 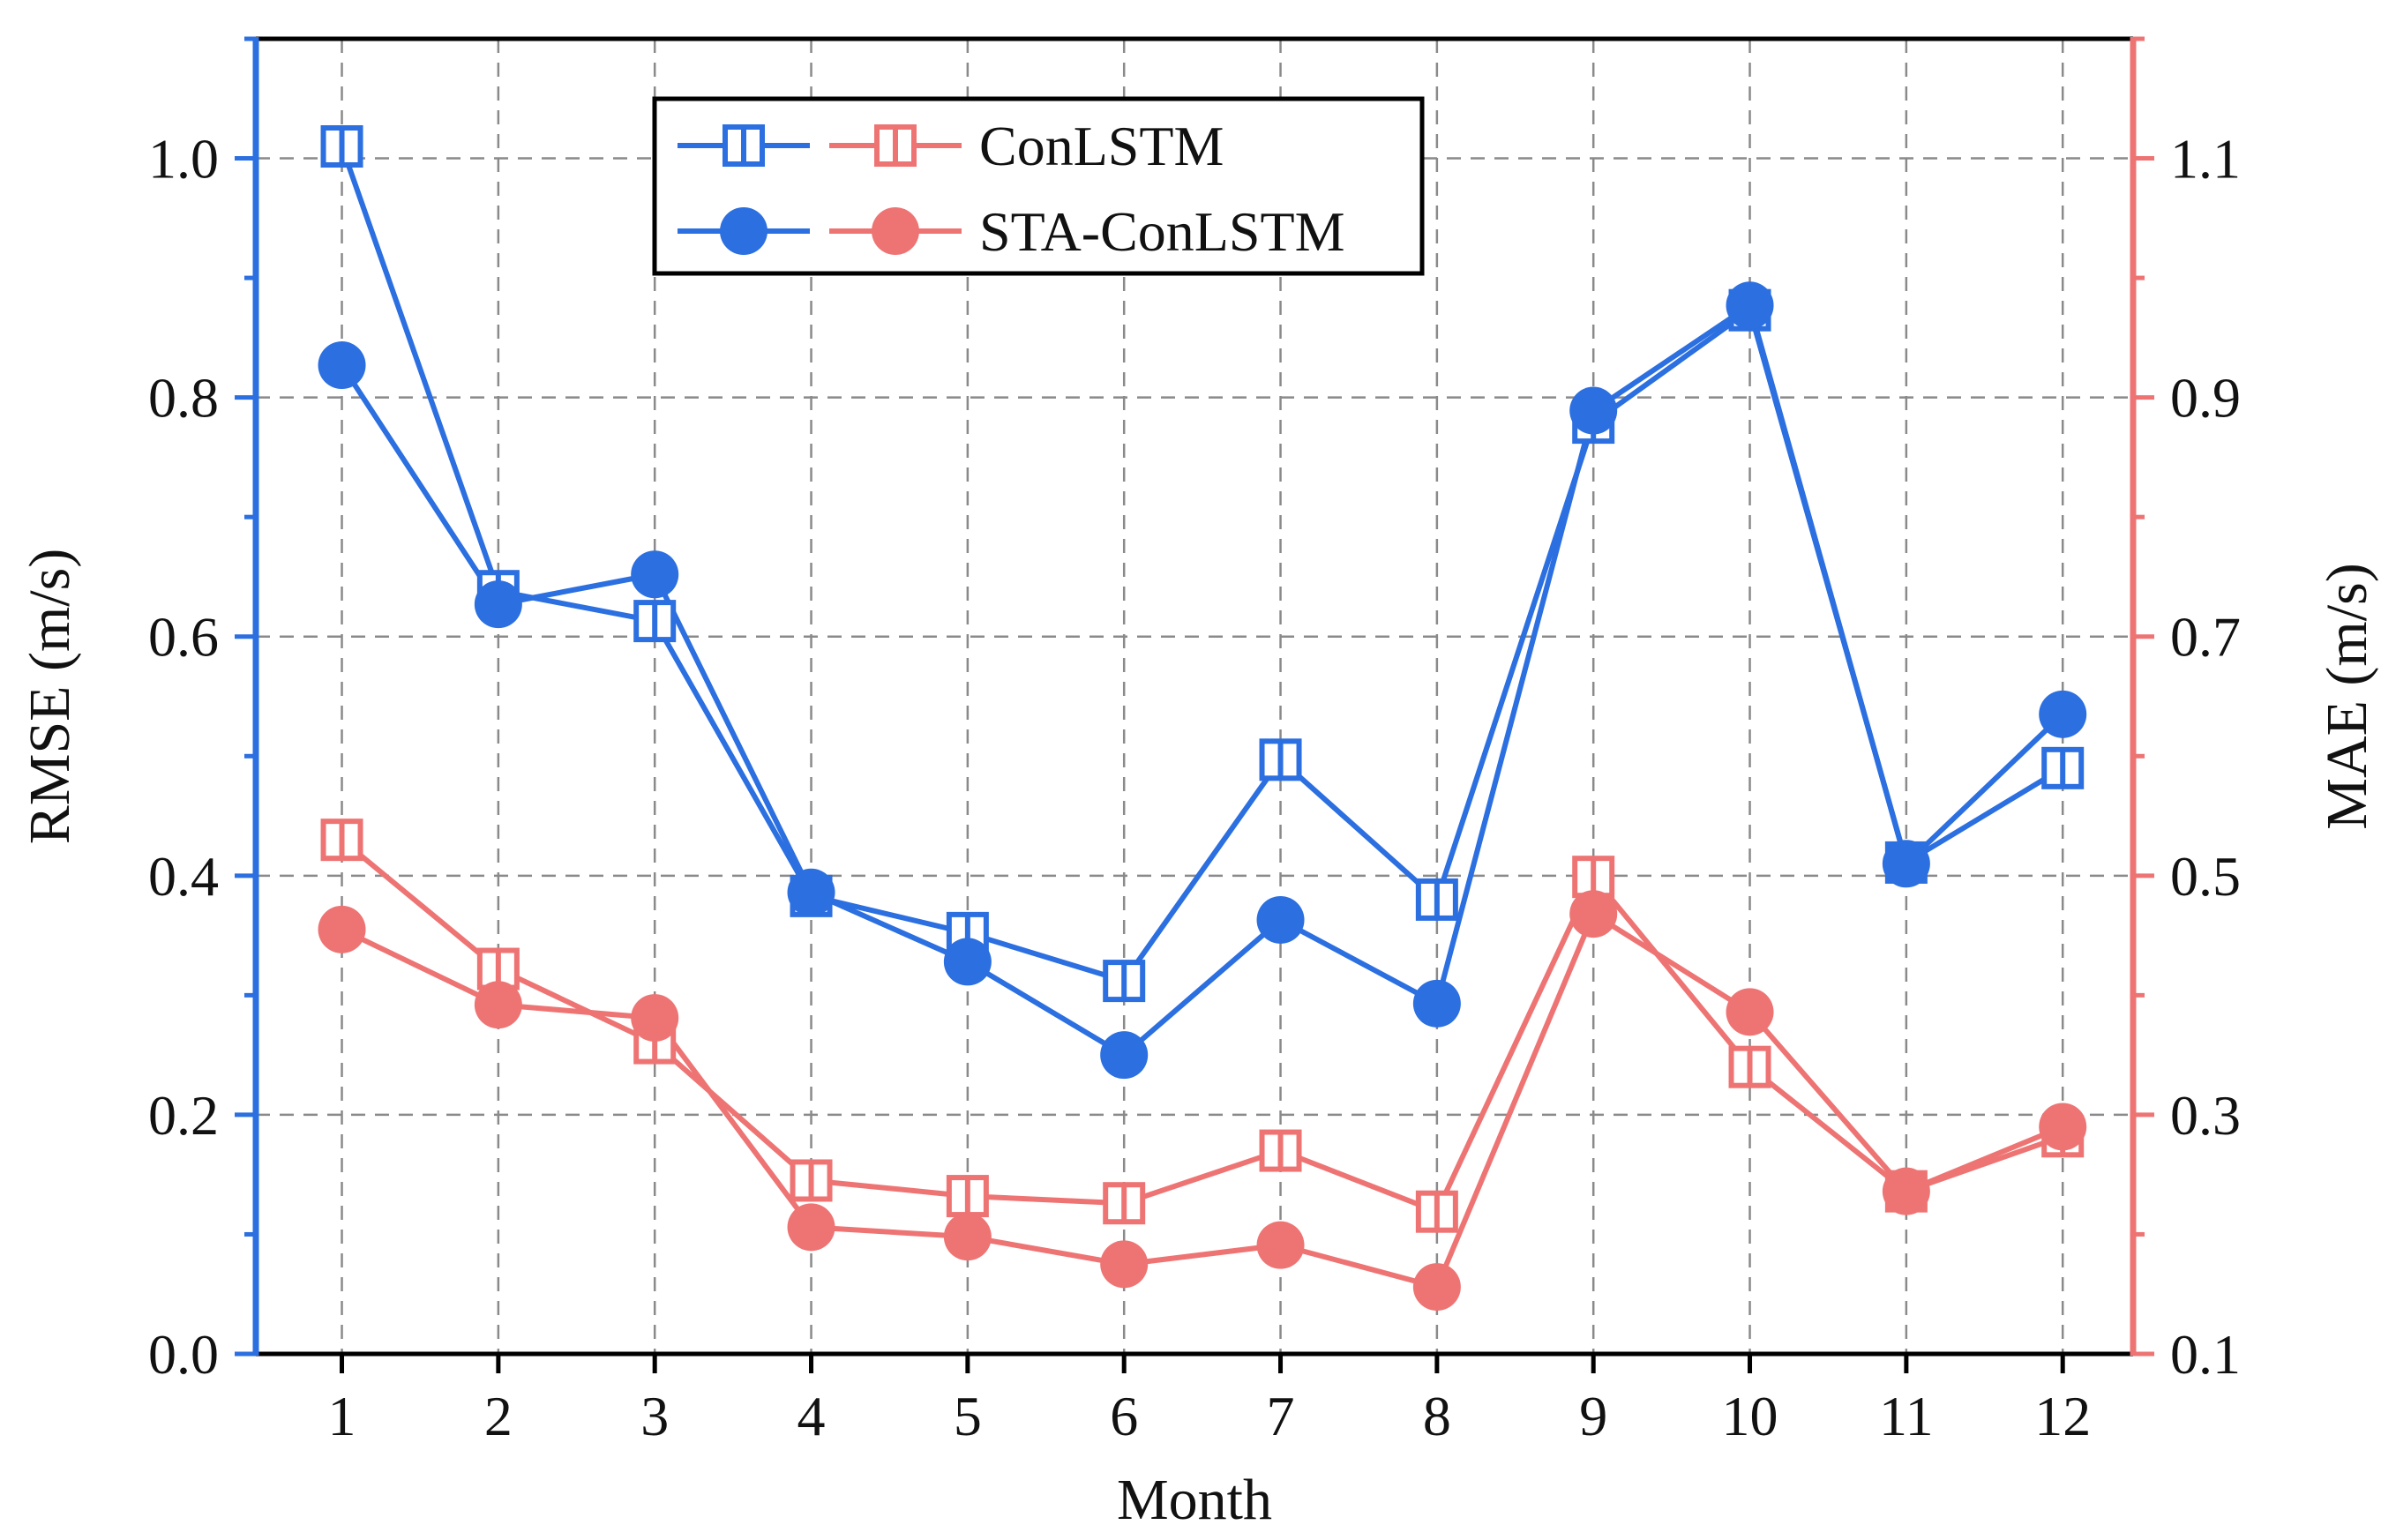 What do you see at coordinates (342, 1416) in the screenshot?
I see `x-tick-label: 1` at bounding box center [342, 1416].